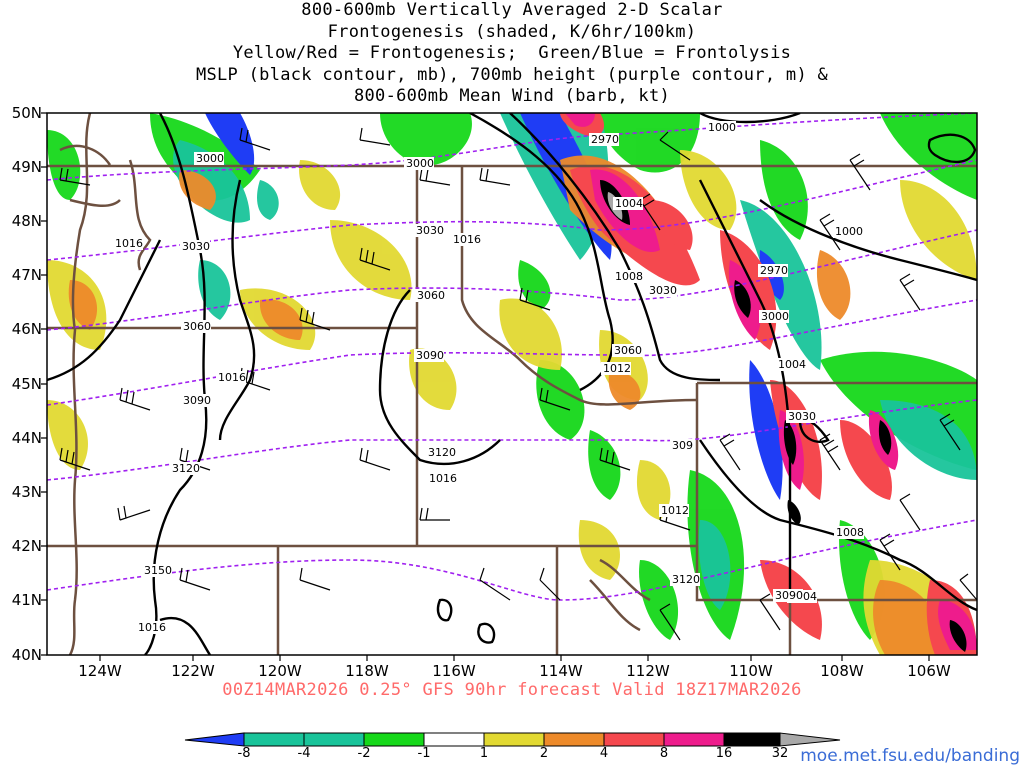  What do you see at coordinates (367, 671) in the screenshot?
I see `lon-label: 118W` at bounding box center [367, 671].